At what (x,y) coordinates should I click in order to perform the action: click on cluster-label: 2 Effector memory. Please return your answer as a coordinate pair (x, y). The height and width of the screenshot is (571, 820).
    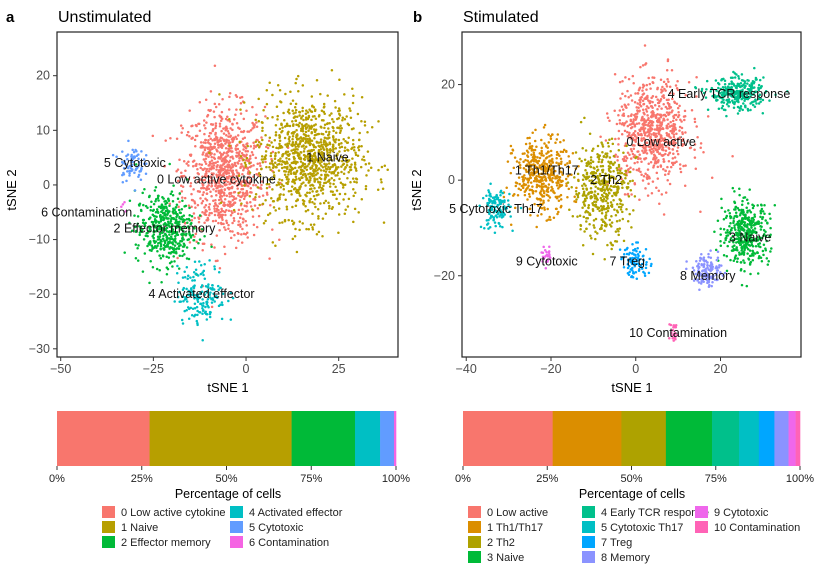
    Looking at the image, I should click on (165, 229).